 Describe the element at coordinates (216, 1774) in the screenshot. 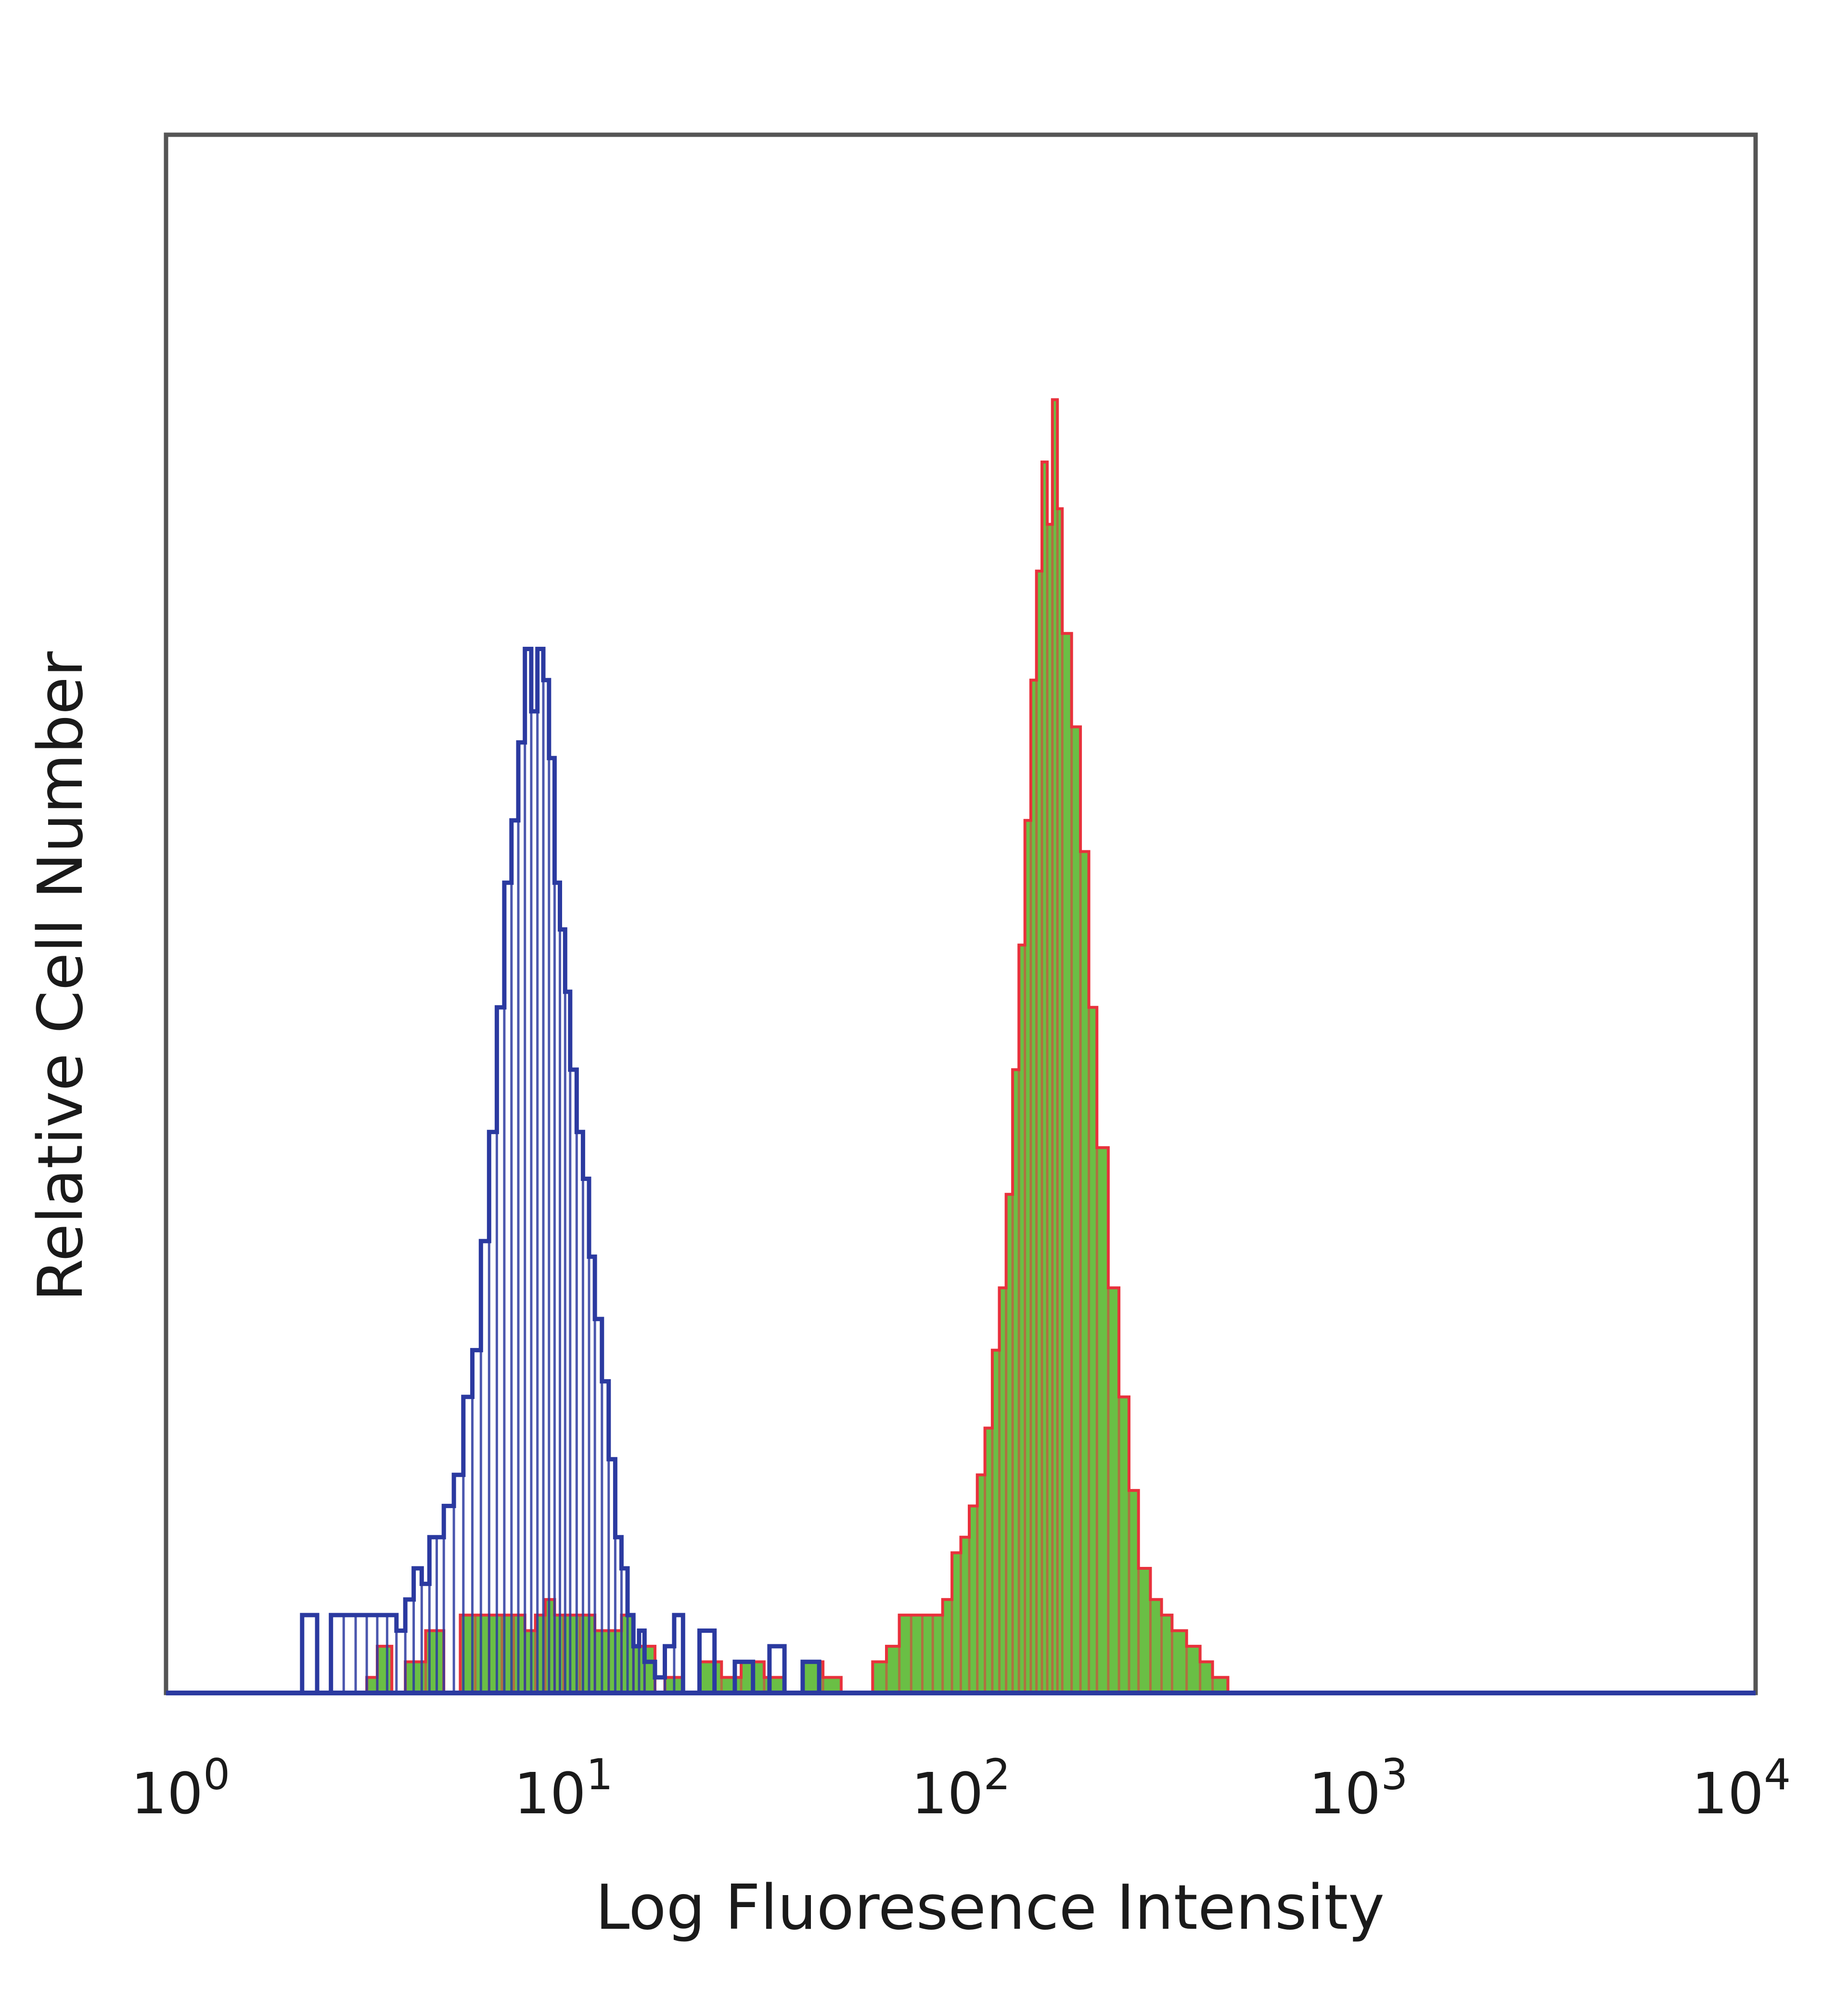

I see `x-tick-exponent: 0` at that location.